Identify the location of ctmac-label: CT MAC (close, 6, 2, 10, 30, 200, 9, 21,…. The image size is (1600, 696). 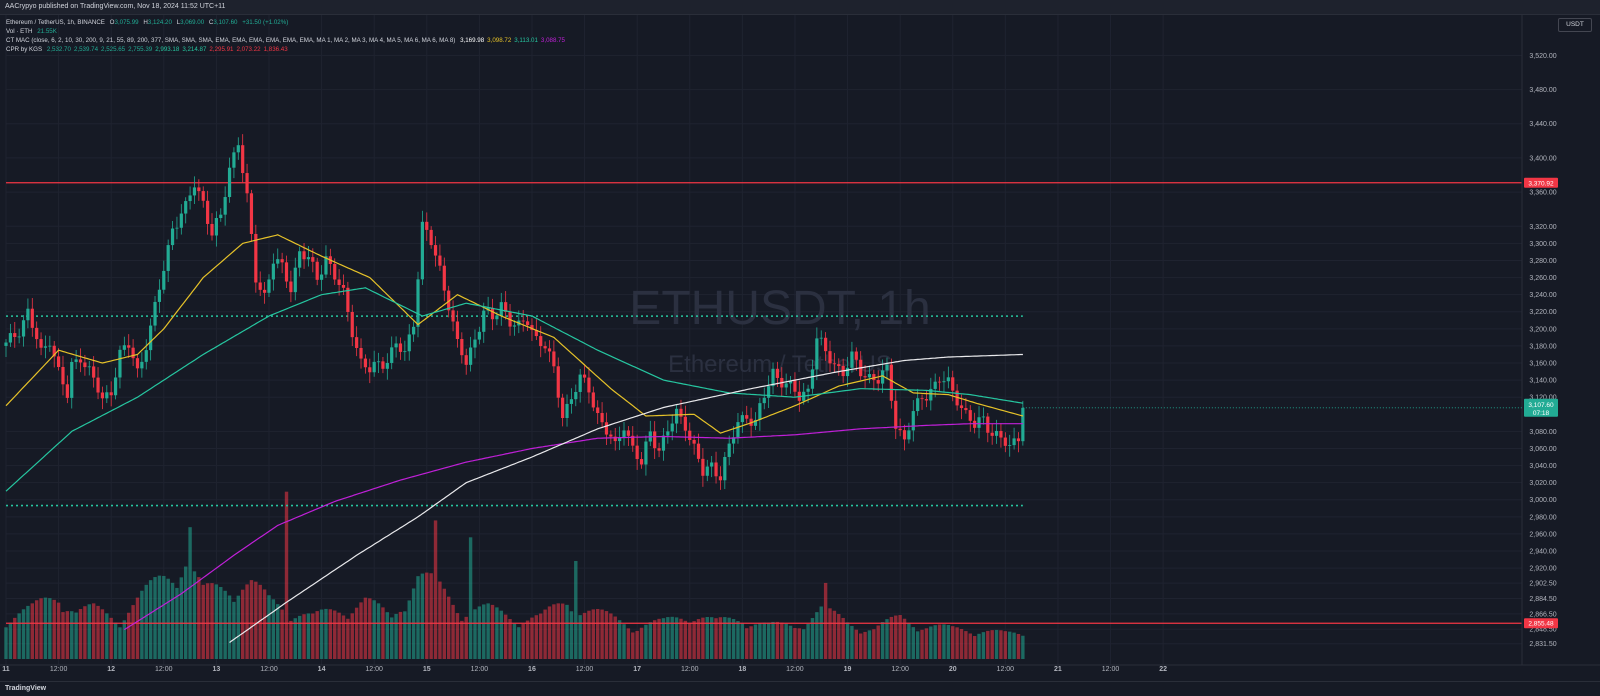
(231, 40).